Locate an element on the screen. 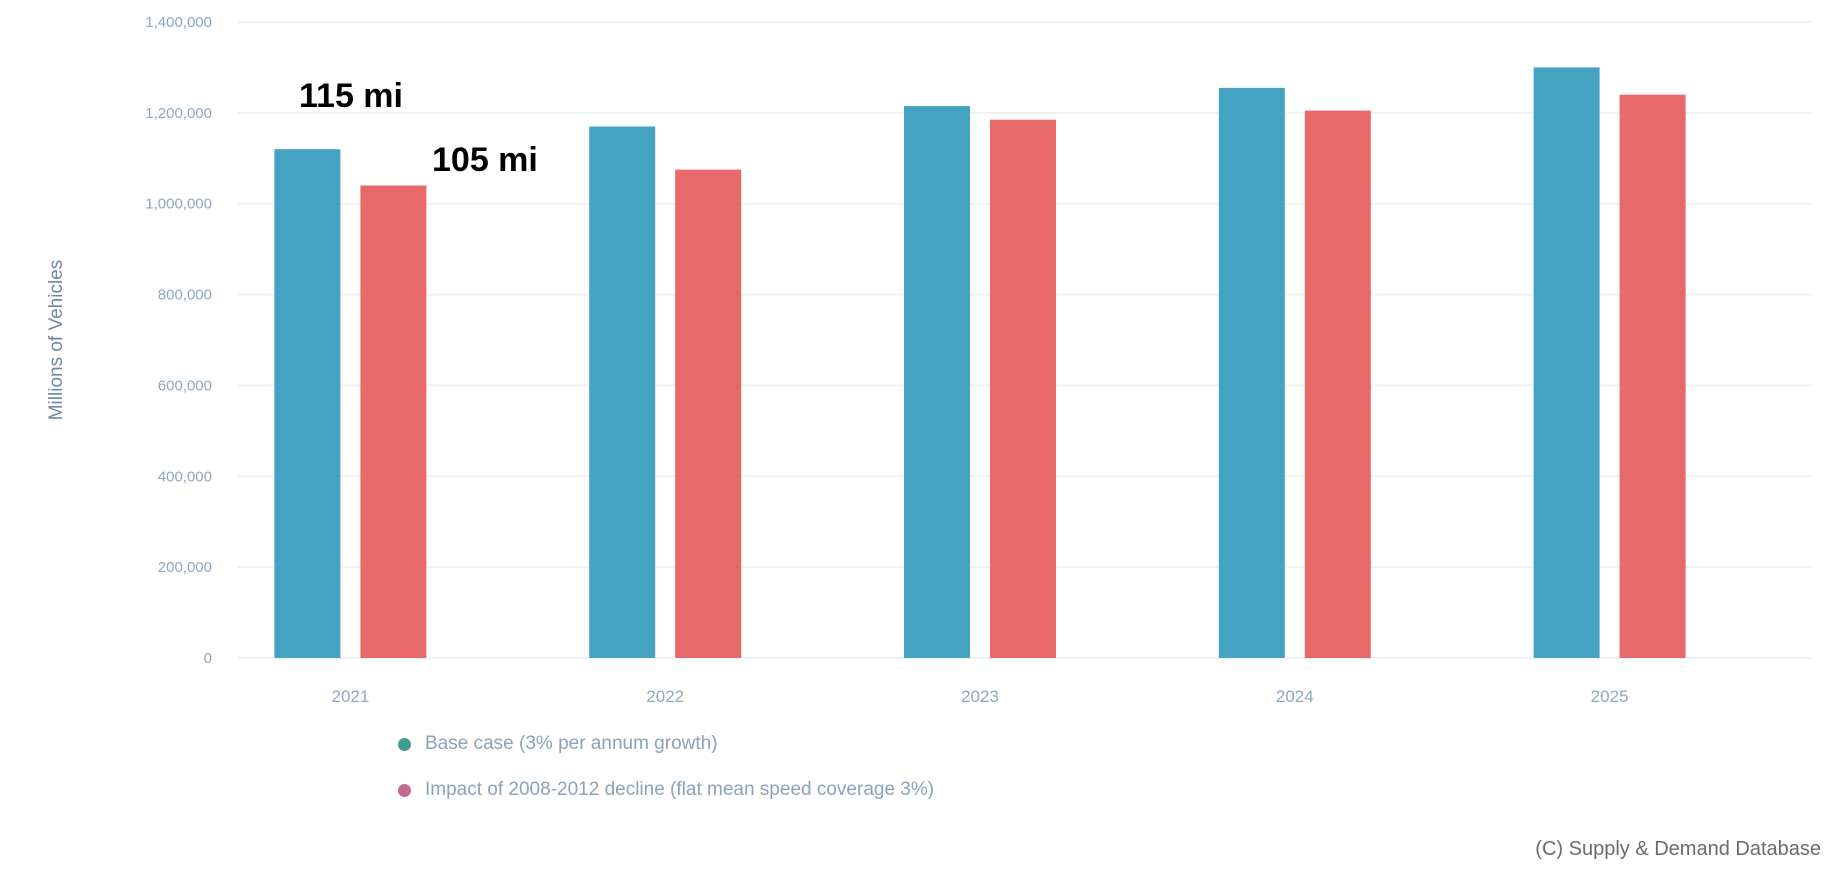 This screenshot has width=1845, height=873. x-tick-label: 2022 is located at coordinates (665, 696).